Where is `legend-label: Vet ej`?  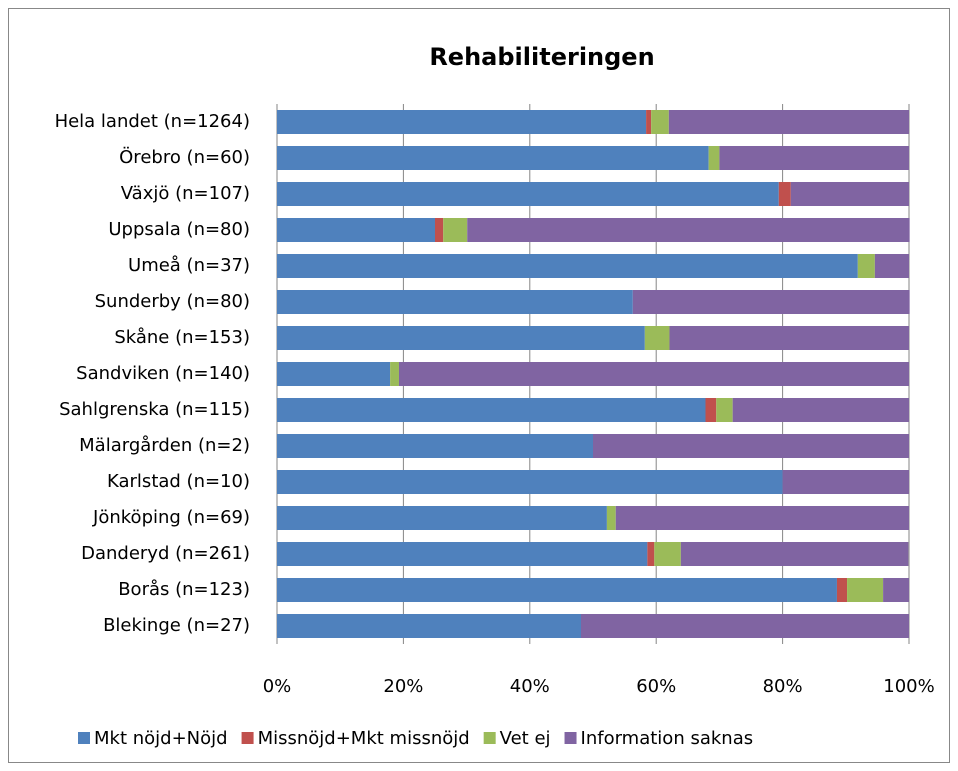
legend-label: Vet ej is located at coordinates (525, 738).